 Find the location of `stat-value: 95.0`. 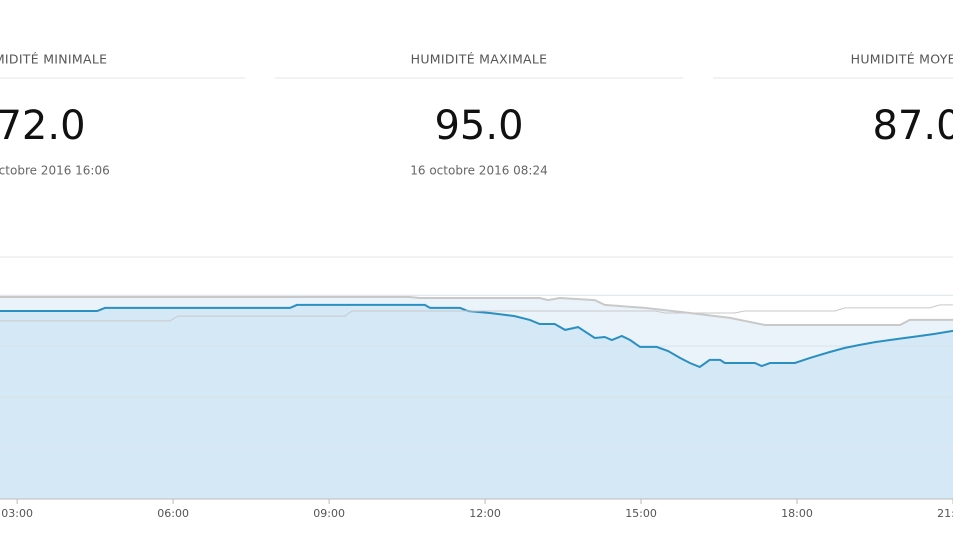

stat-value: 95.0 is located at coordinates (478, 126).